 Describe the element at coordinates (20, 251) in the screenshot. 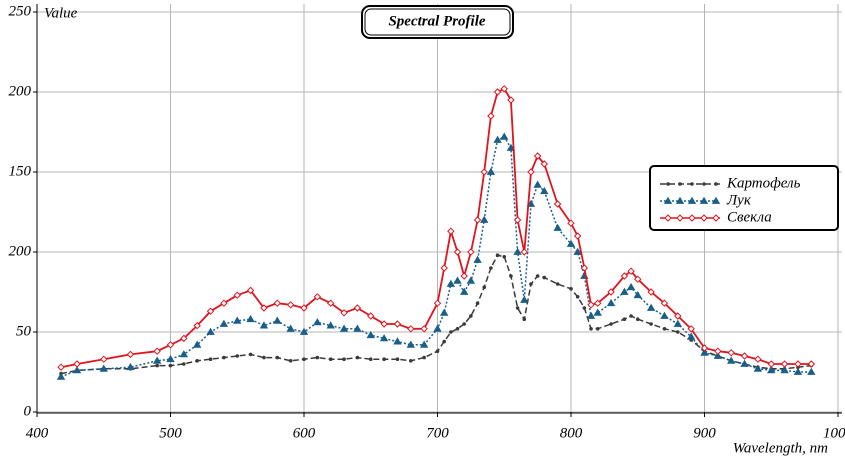

I see `y-tick-label: 200` at that location.